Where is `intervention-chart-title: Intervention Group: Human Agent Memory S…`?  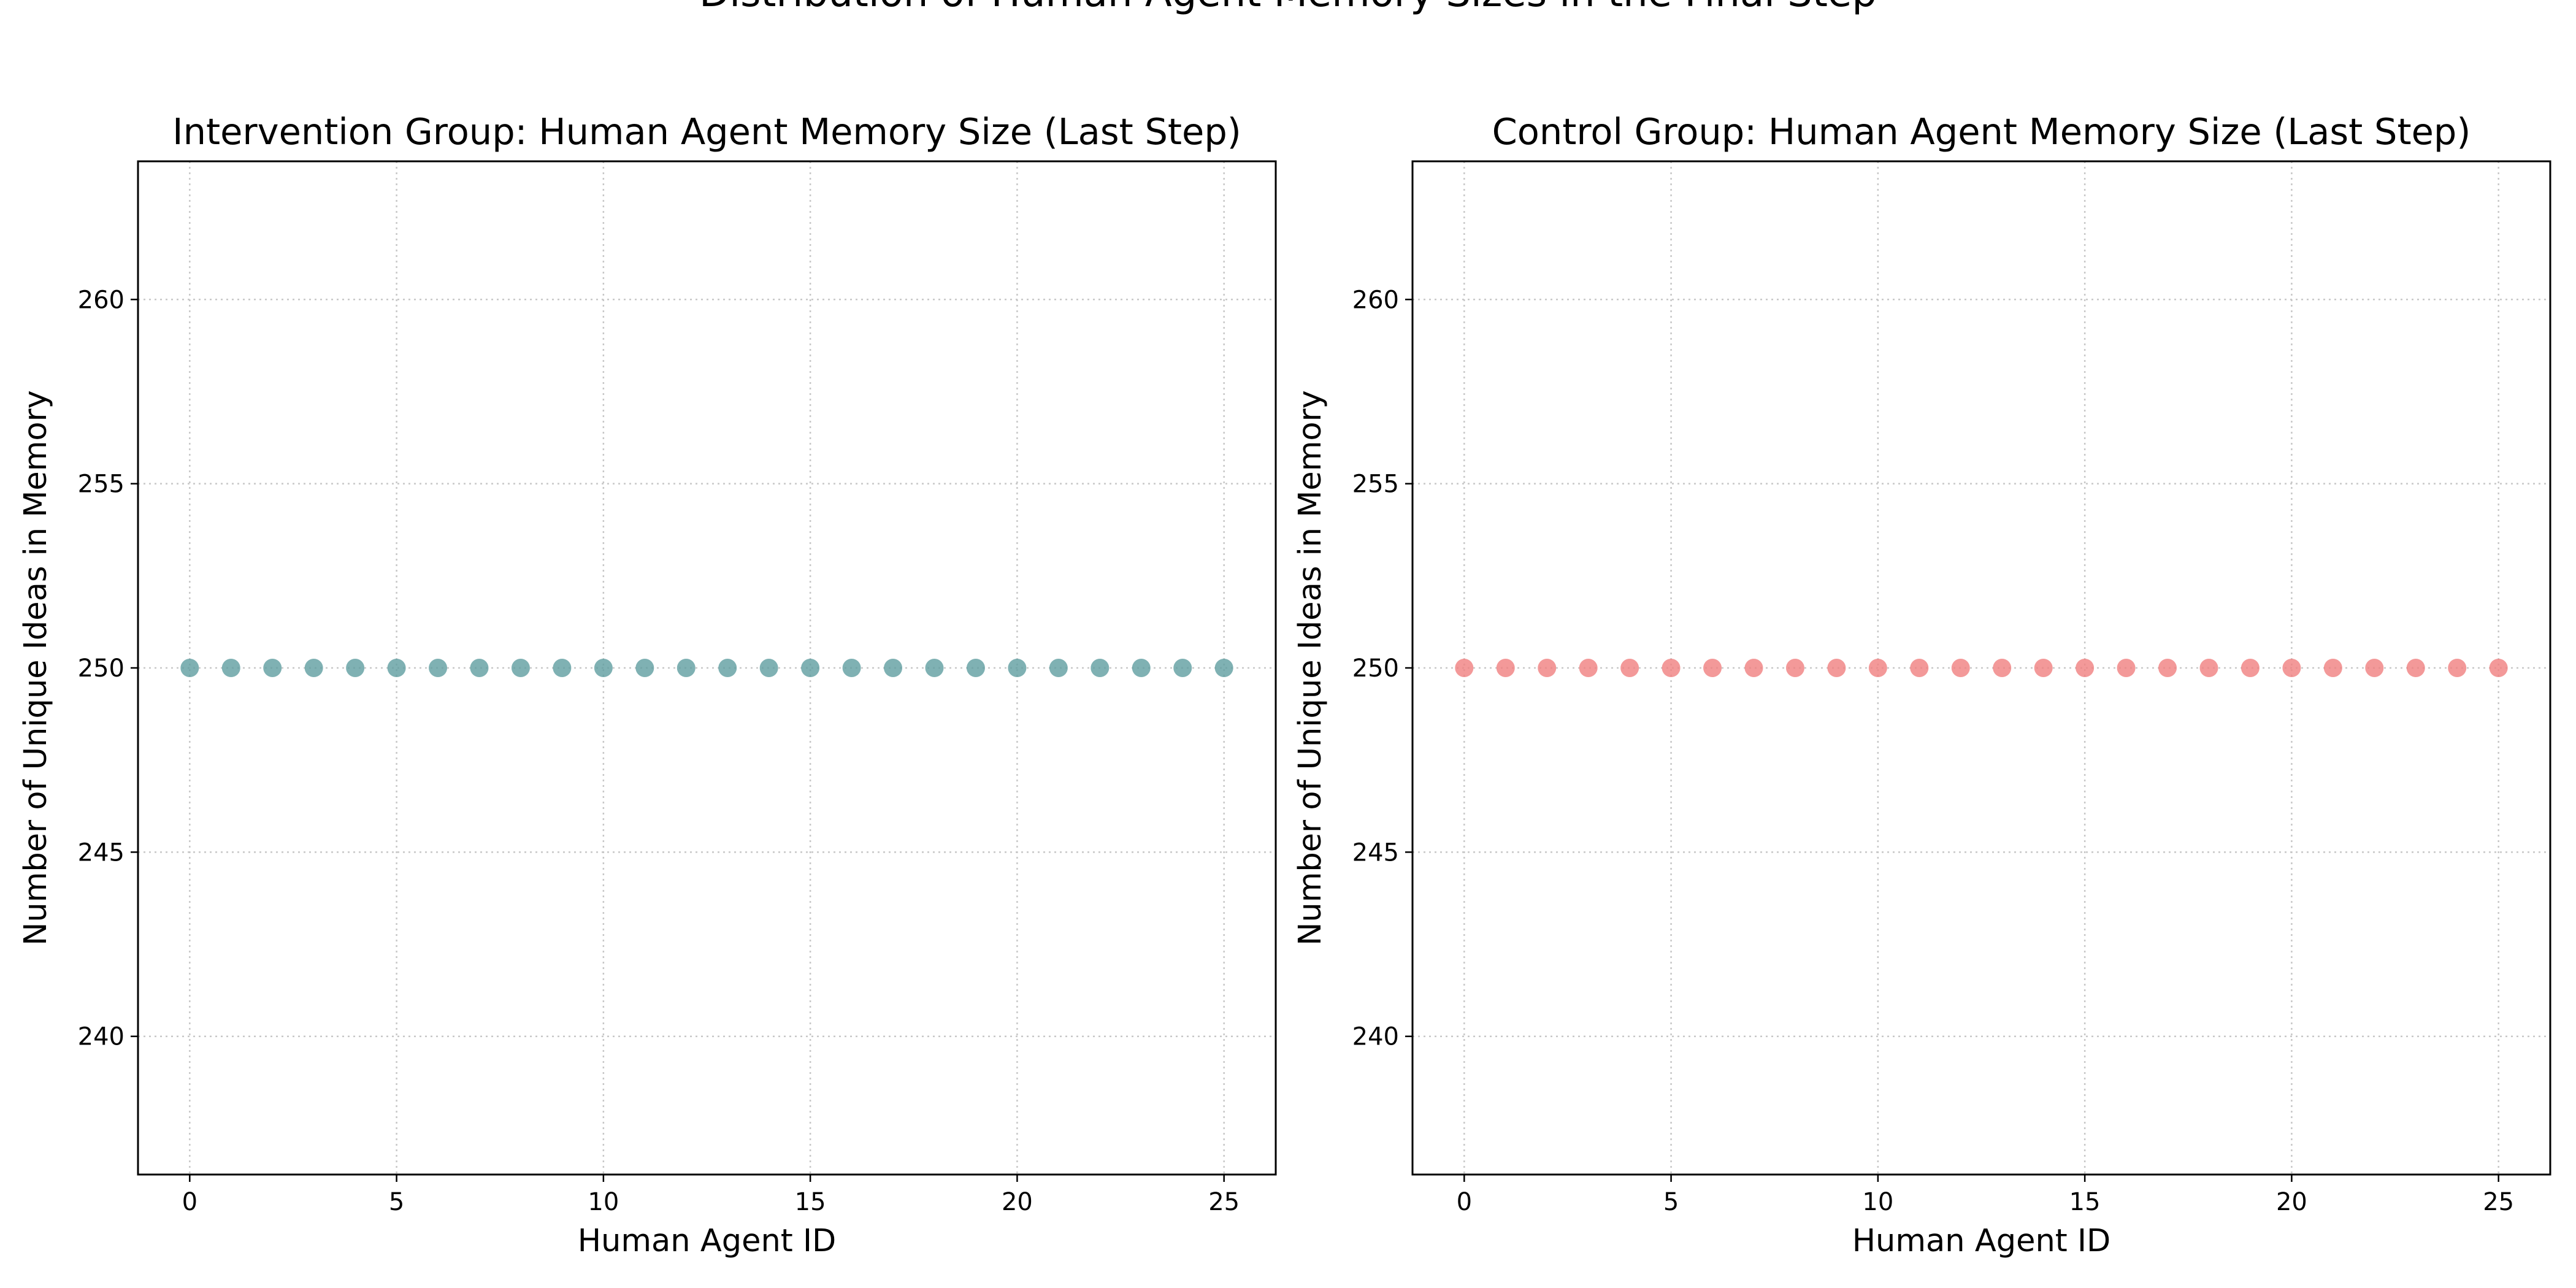
intervention-chart-title: Intervention Group: Human Agent Memory S… is located at coordinates (706, 131).